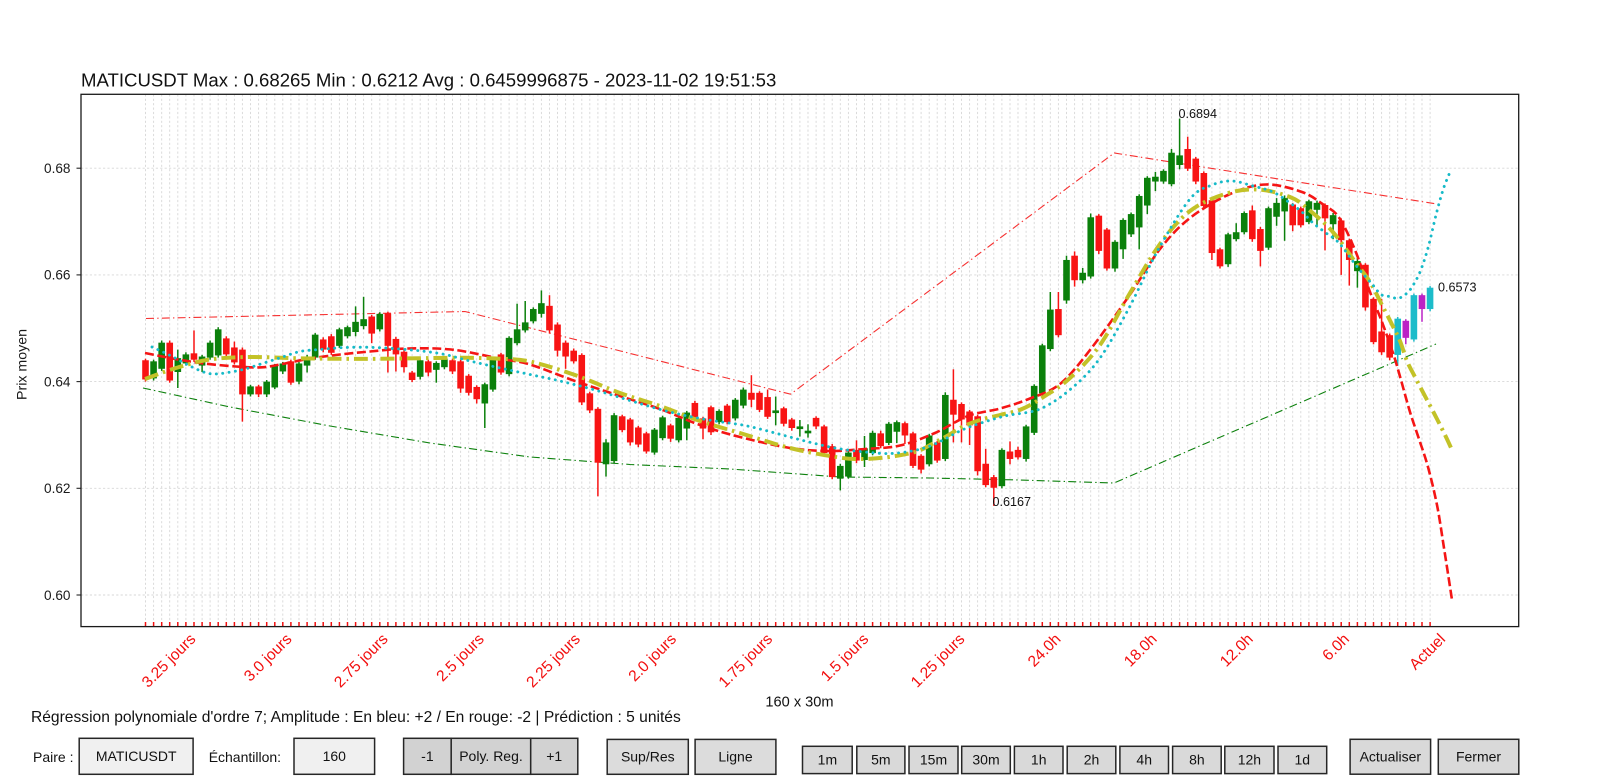  What do you see at coordinates (57, 381) in the screenshot?
I see `svg-text: 0.64` at bounding box center [57, 381].